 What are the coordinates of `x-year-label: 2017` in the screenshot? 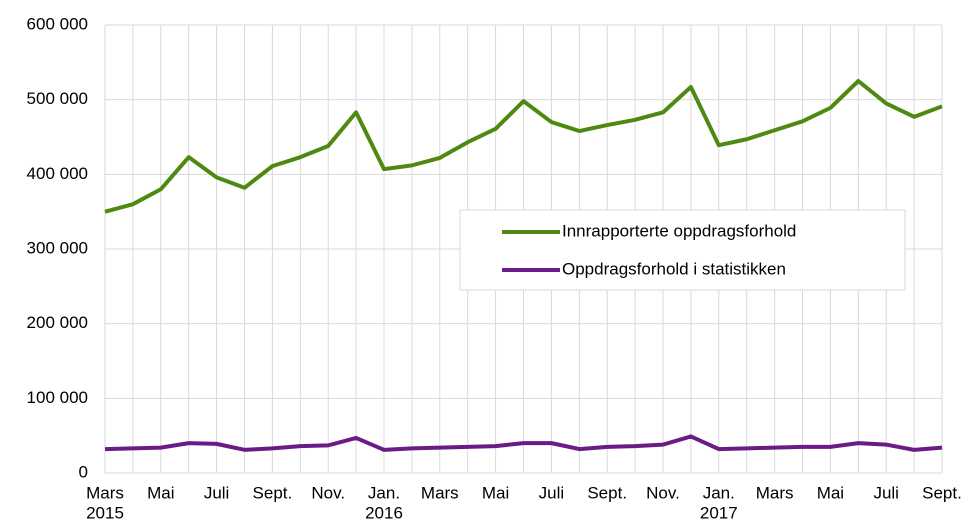 It's located at (719, 512).